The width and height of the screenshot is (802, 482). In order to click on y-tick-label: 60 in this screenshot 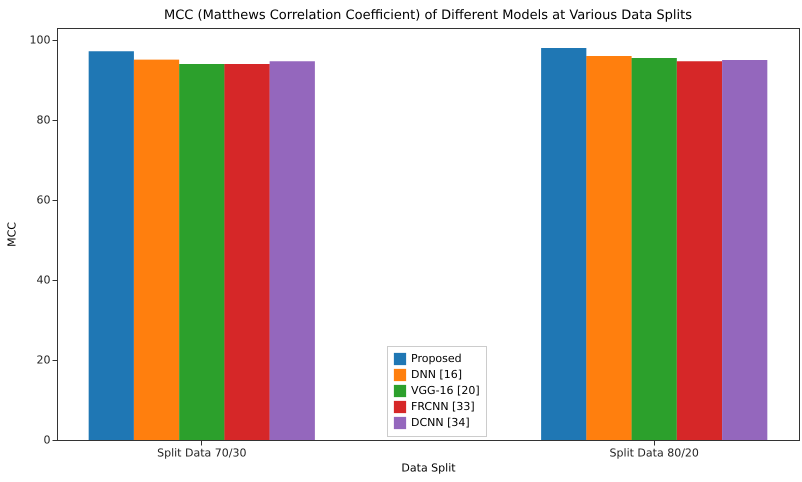, I will do `click(43, 200)`.